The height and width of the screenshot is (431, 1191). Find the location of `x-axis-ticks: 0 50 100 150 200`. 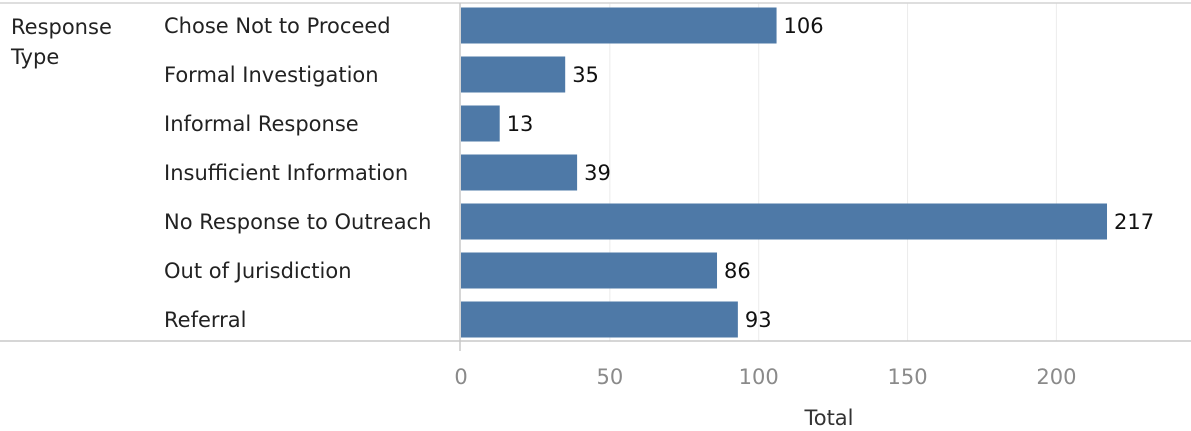

x-axis-ticks: 0 50 100 150 200 is located at coordinates (765, 377).